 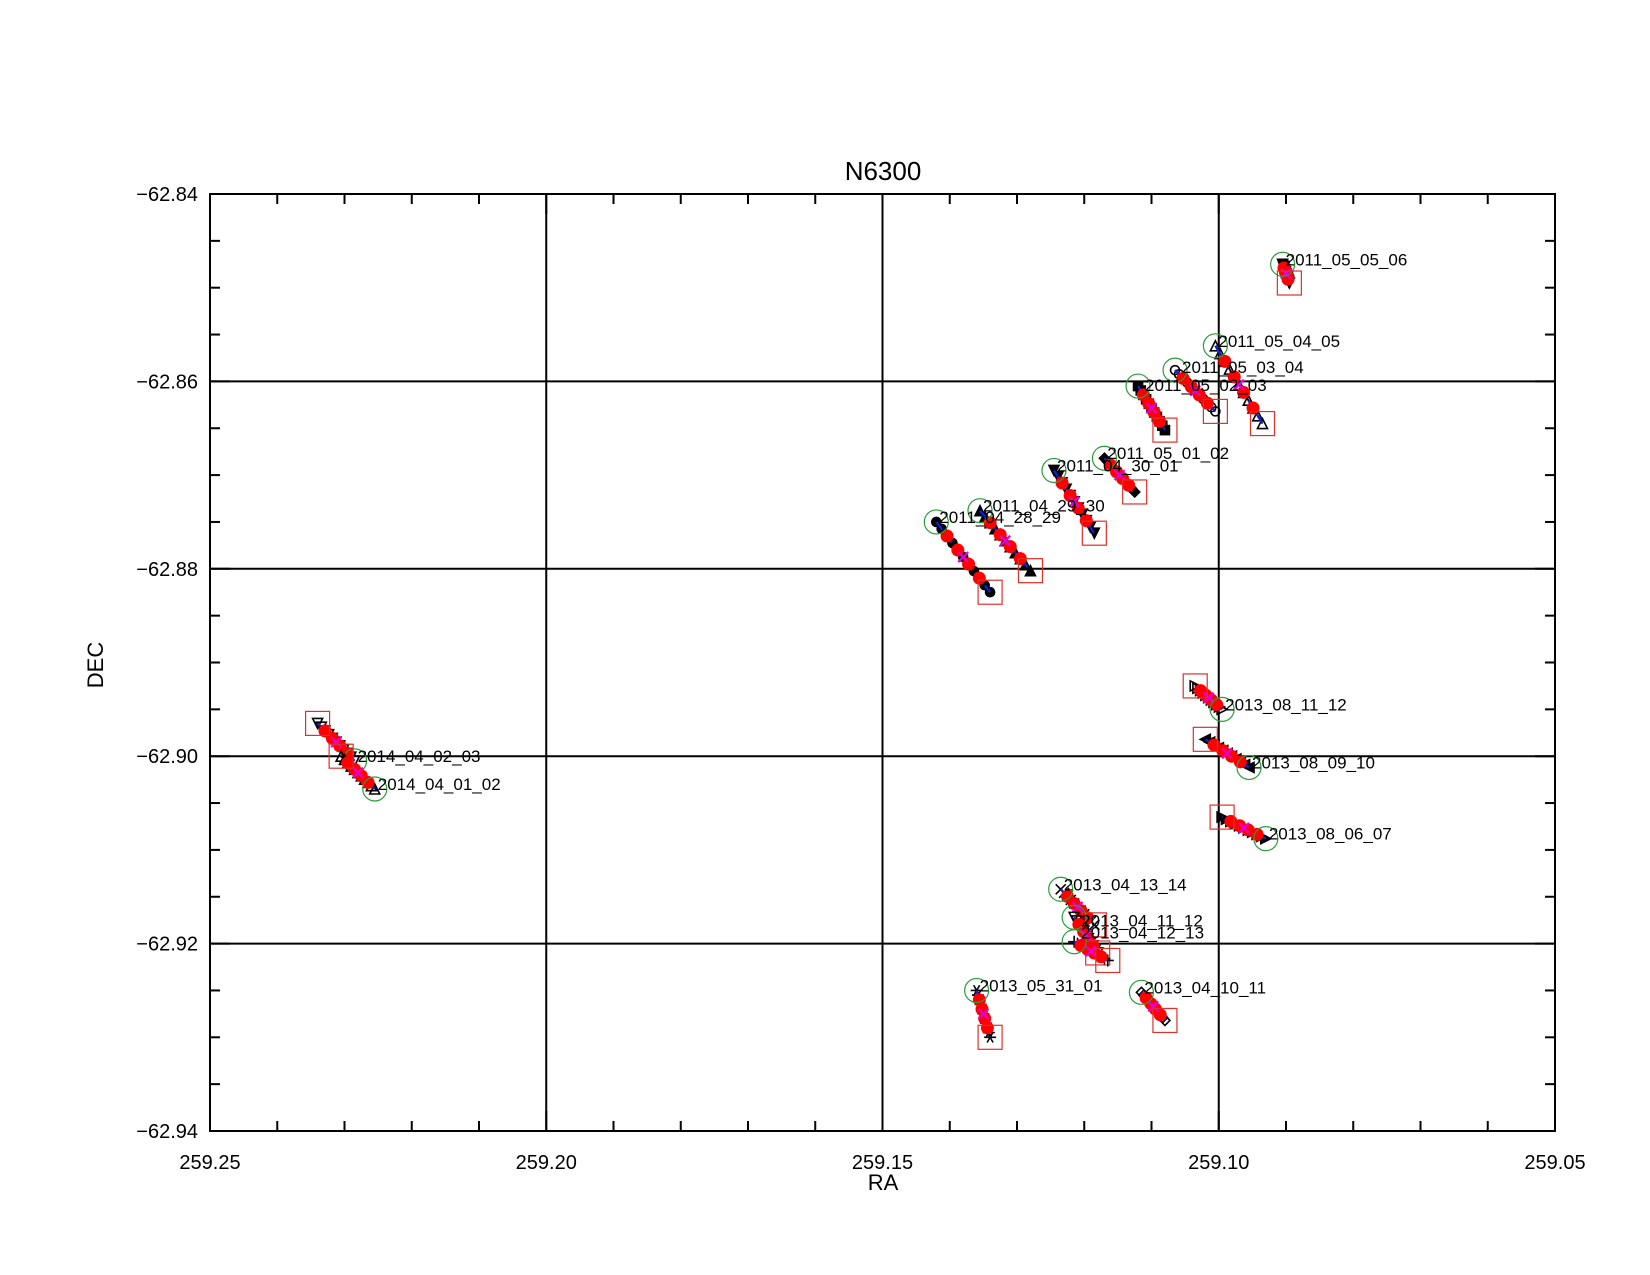 I want to click on track-2011_05_01_02: 2011_05_01_02, so click(x=1160, y=474).